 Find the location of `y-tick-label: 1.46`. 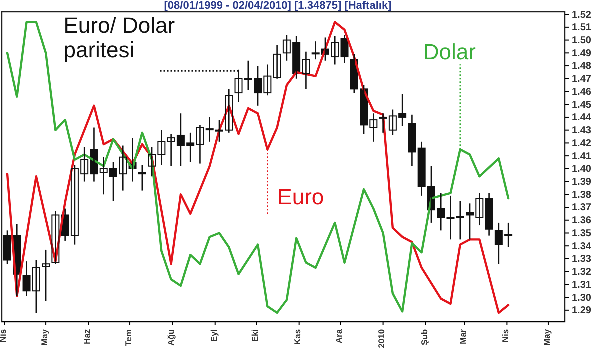

y-tick-label: 1.46 is located at coordinates (582, 92).